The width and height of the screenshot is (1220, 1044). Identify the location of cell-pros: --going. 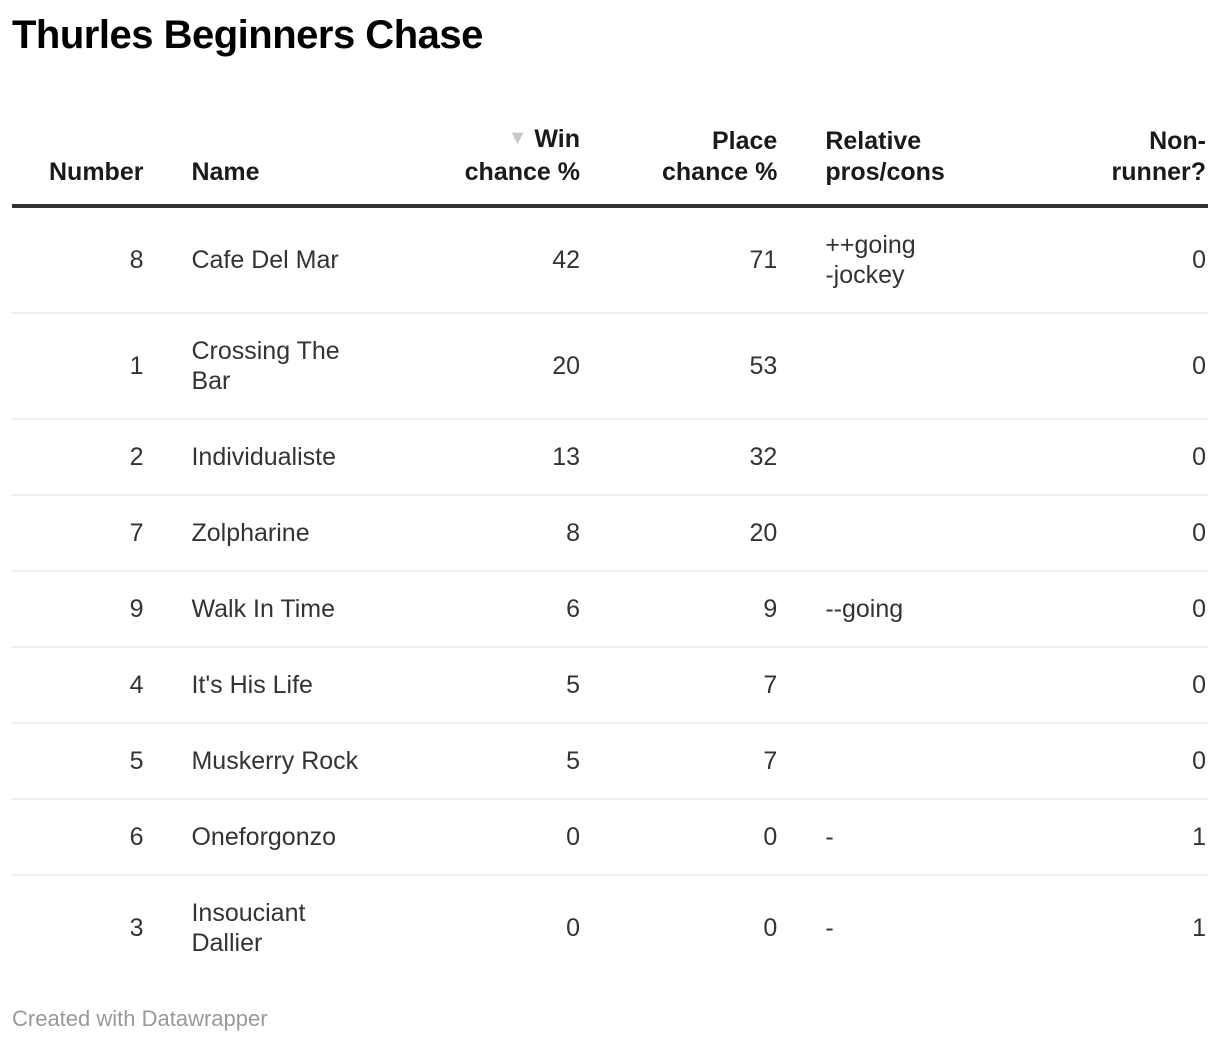
(930, 608).